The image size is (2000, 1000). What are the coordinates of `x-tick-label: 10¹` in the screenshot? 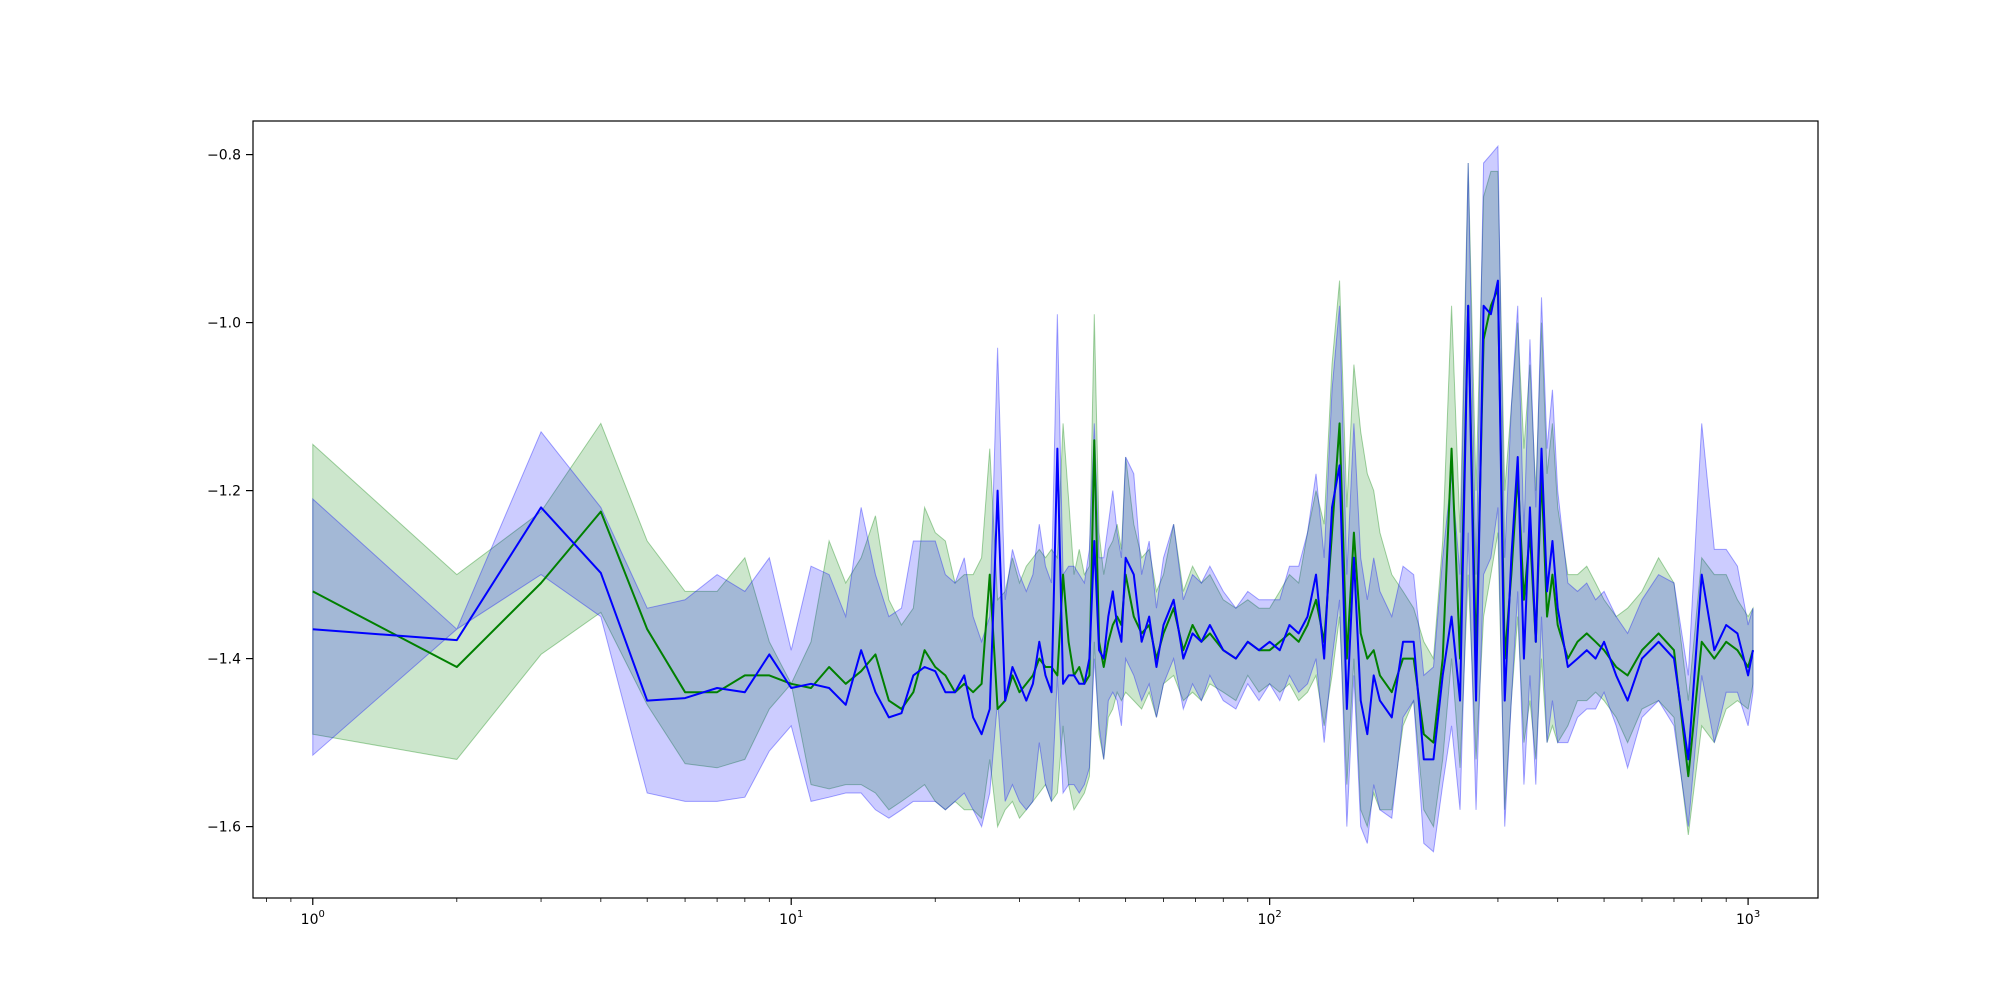 It's located at (791, 918).